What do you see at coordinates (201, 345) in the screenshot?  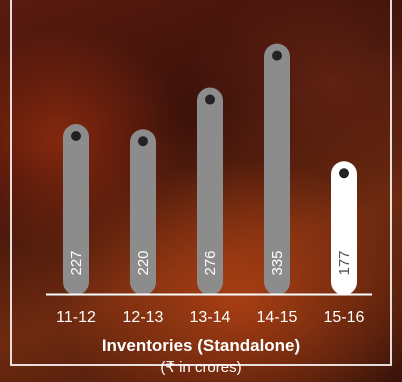 I see `chart-title: Inventories (Standalone)` at bounding box center [201, 345].